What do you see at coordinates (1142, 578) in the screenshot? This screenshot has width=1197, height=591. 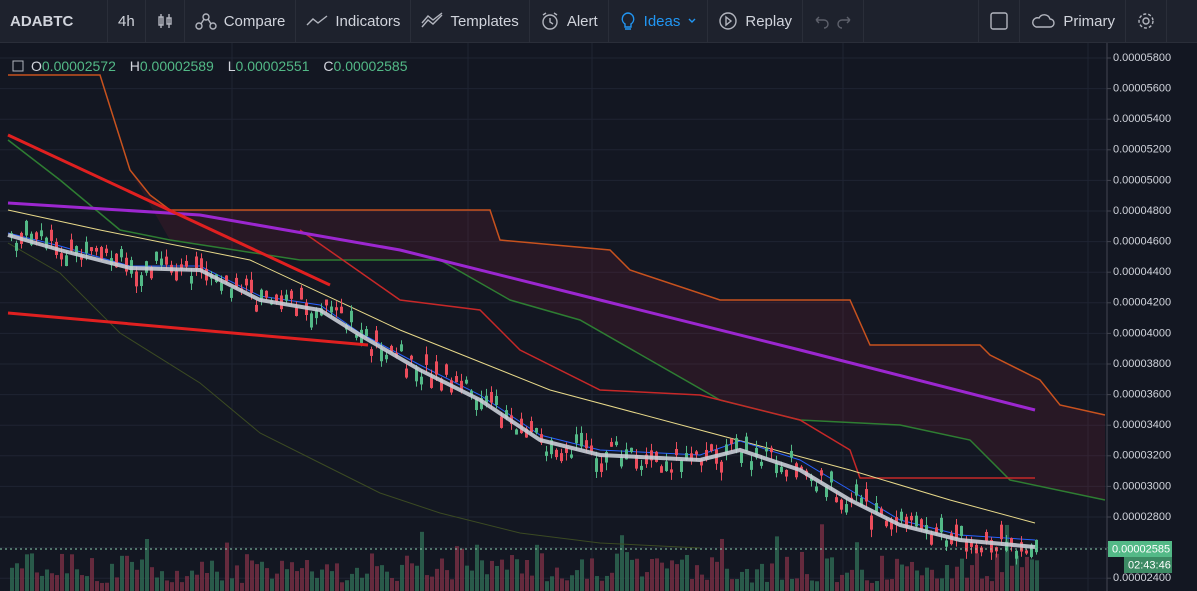 I see `price-axis-label: 0.00002400` at bounding box center [1142, 578].